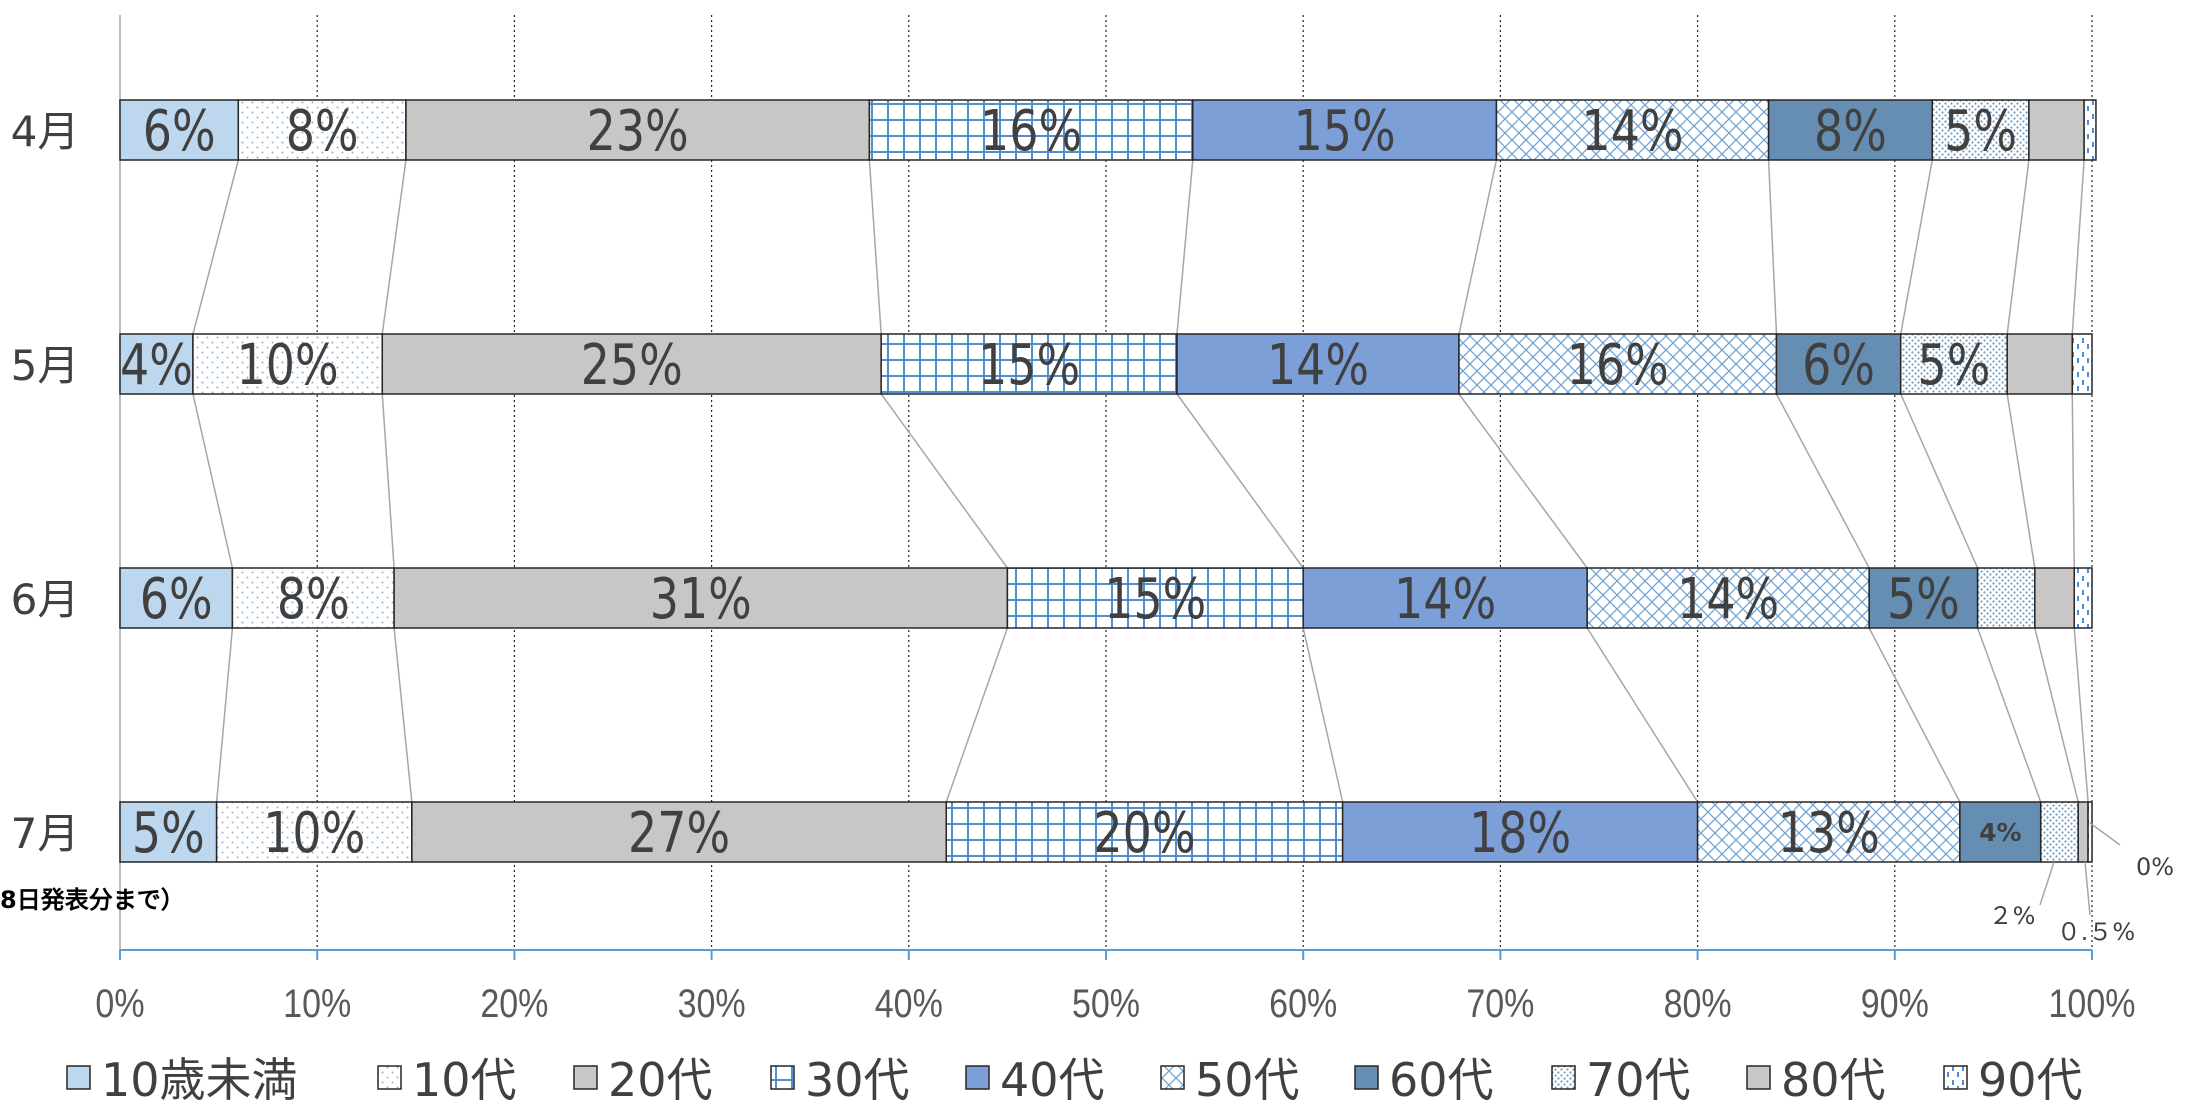  I want to click on category-label: 7月, so click(45, 833).